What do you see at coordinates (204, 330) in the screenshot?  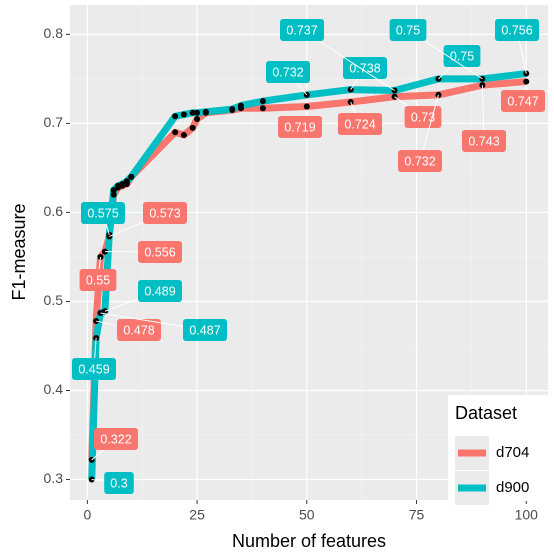 I see `data-label: 0.487` at bounding box center [204, 330].